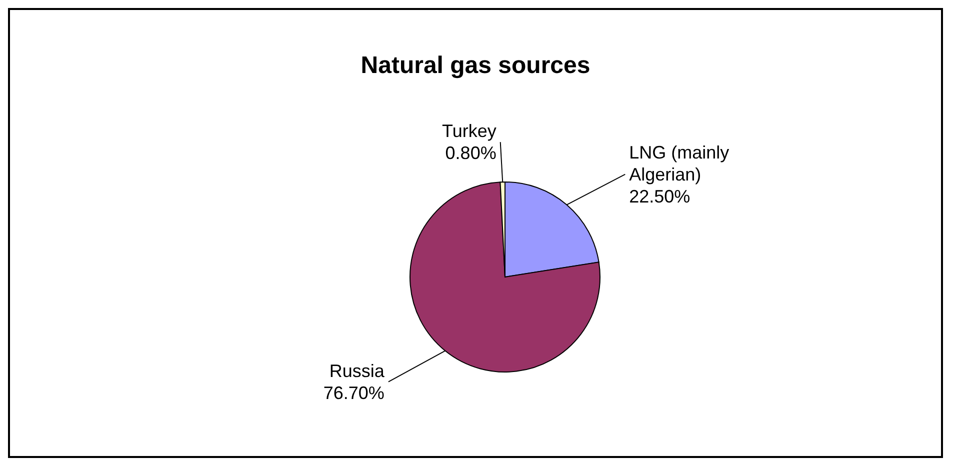 This screenshot has width=955, height=470. I want to click on slice-label: LNG (mainly Algerian), so click(679, 163).